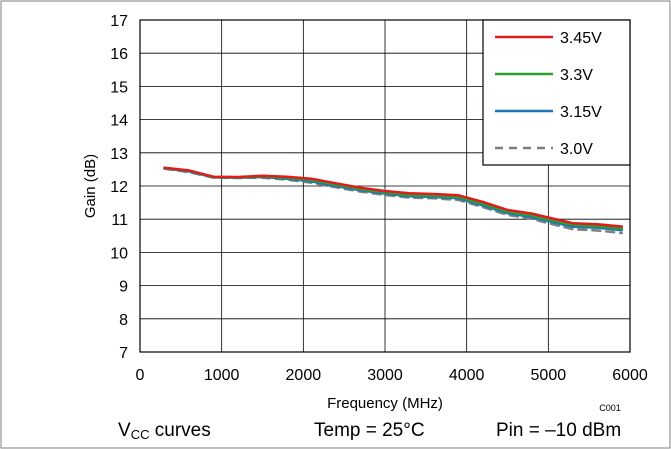 The height and width of the screenshot is (449, 671). I want to click on legend: 3.45V 3.3V 3.15V 3.0V, so click(556, 92).